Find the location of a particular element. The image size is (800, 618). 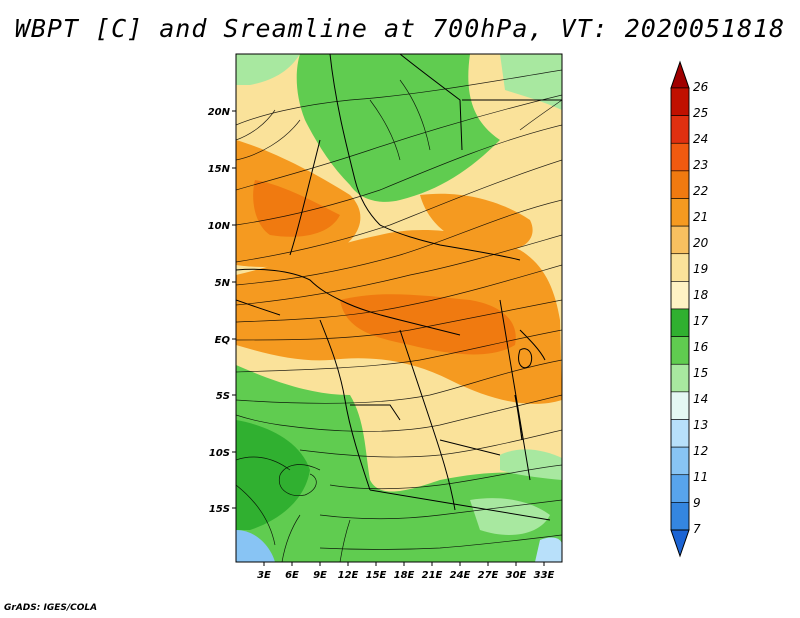

colorbar-bottom-arrow is located at coordinates (680, 543).